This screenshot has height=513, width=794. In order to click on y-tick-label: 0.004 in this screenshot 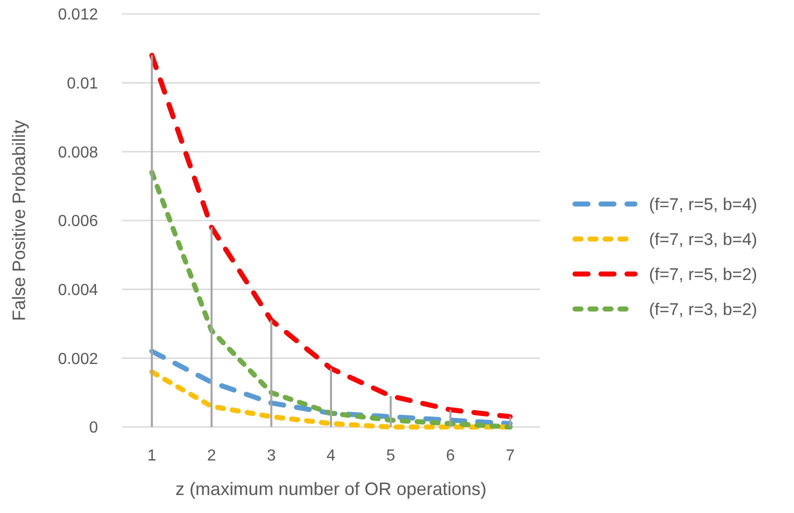, I will do `click(78, 290)`.